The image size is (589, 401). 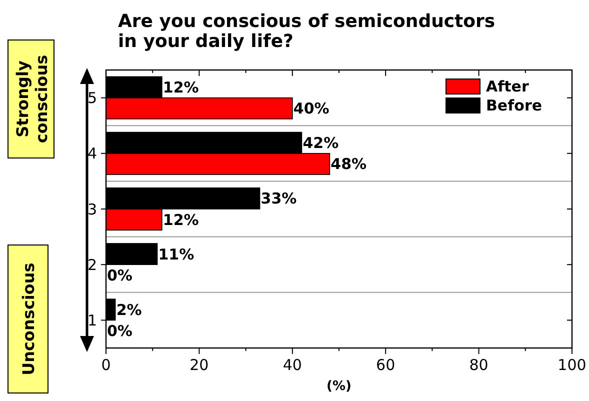 I want to click on x-tick-label: 20, so click(x=199, y=365).